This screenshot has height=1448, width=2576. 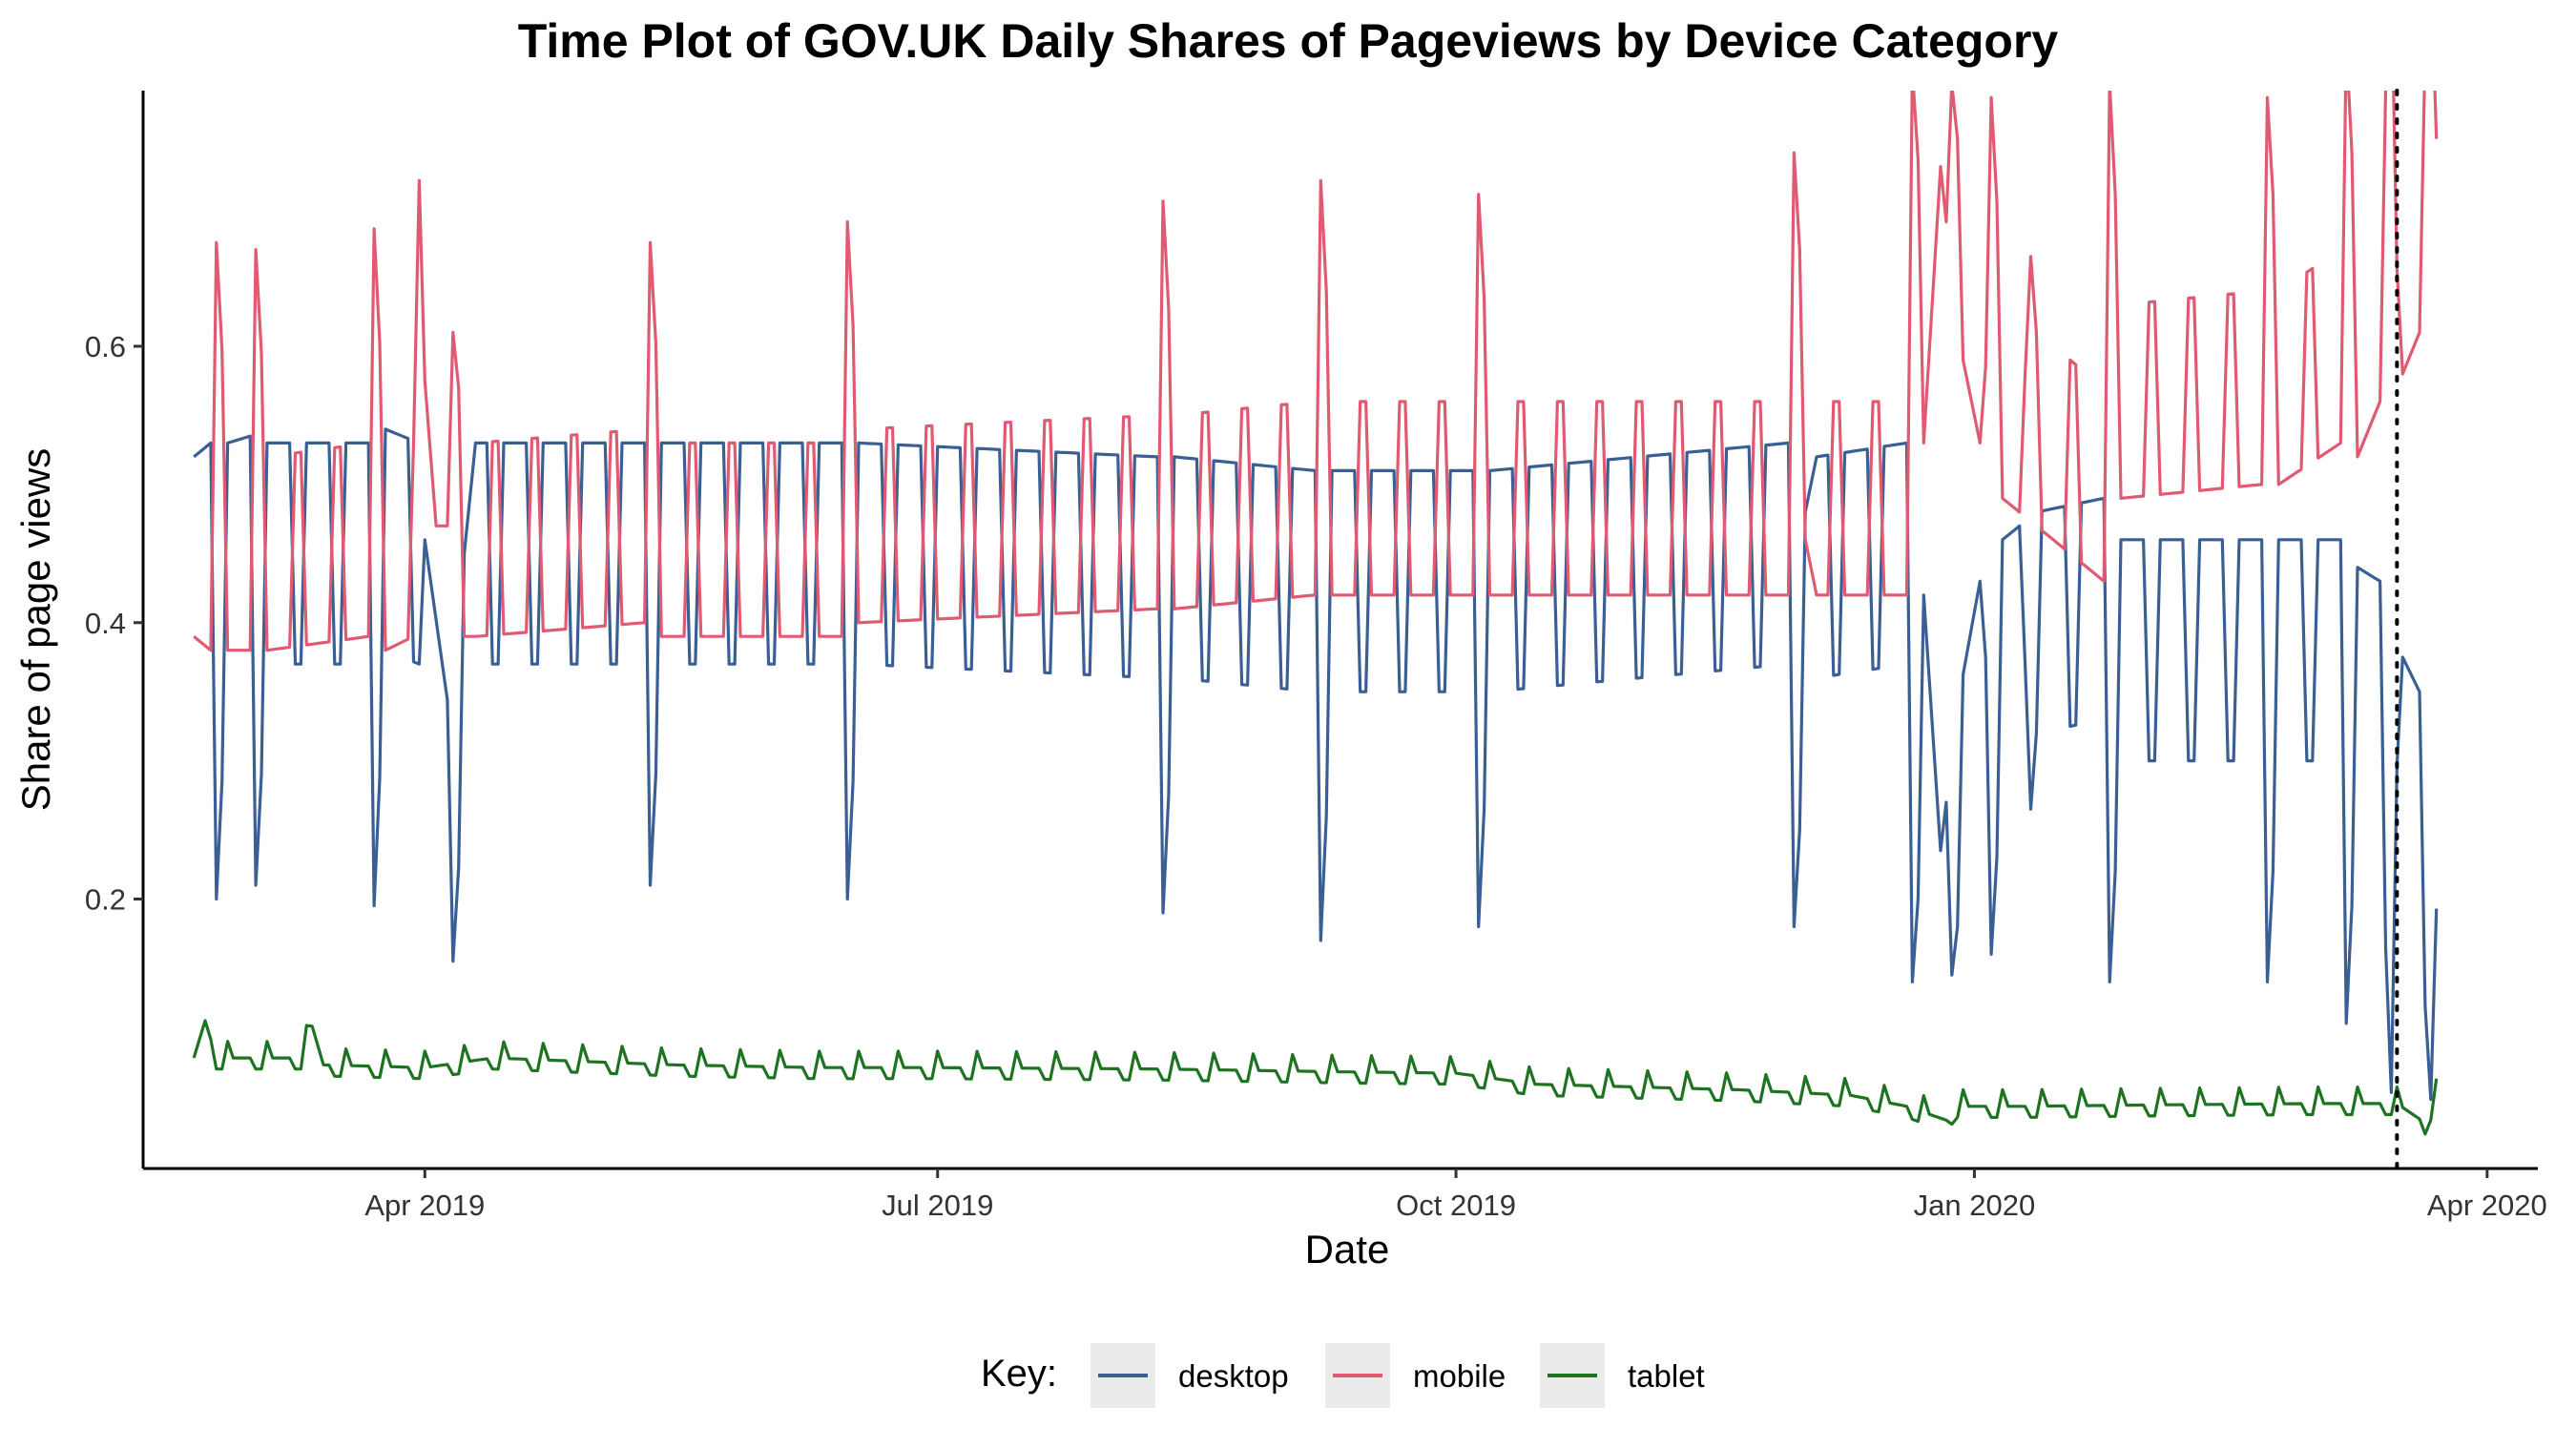 What do you see at coordinates (1019, 1374) in the screenshot?
I see `legend-title: Key:` at bounding box center [1019, 1374].